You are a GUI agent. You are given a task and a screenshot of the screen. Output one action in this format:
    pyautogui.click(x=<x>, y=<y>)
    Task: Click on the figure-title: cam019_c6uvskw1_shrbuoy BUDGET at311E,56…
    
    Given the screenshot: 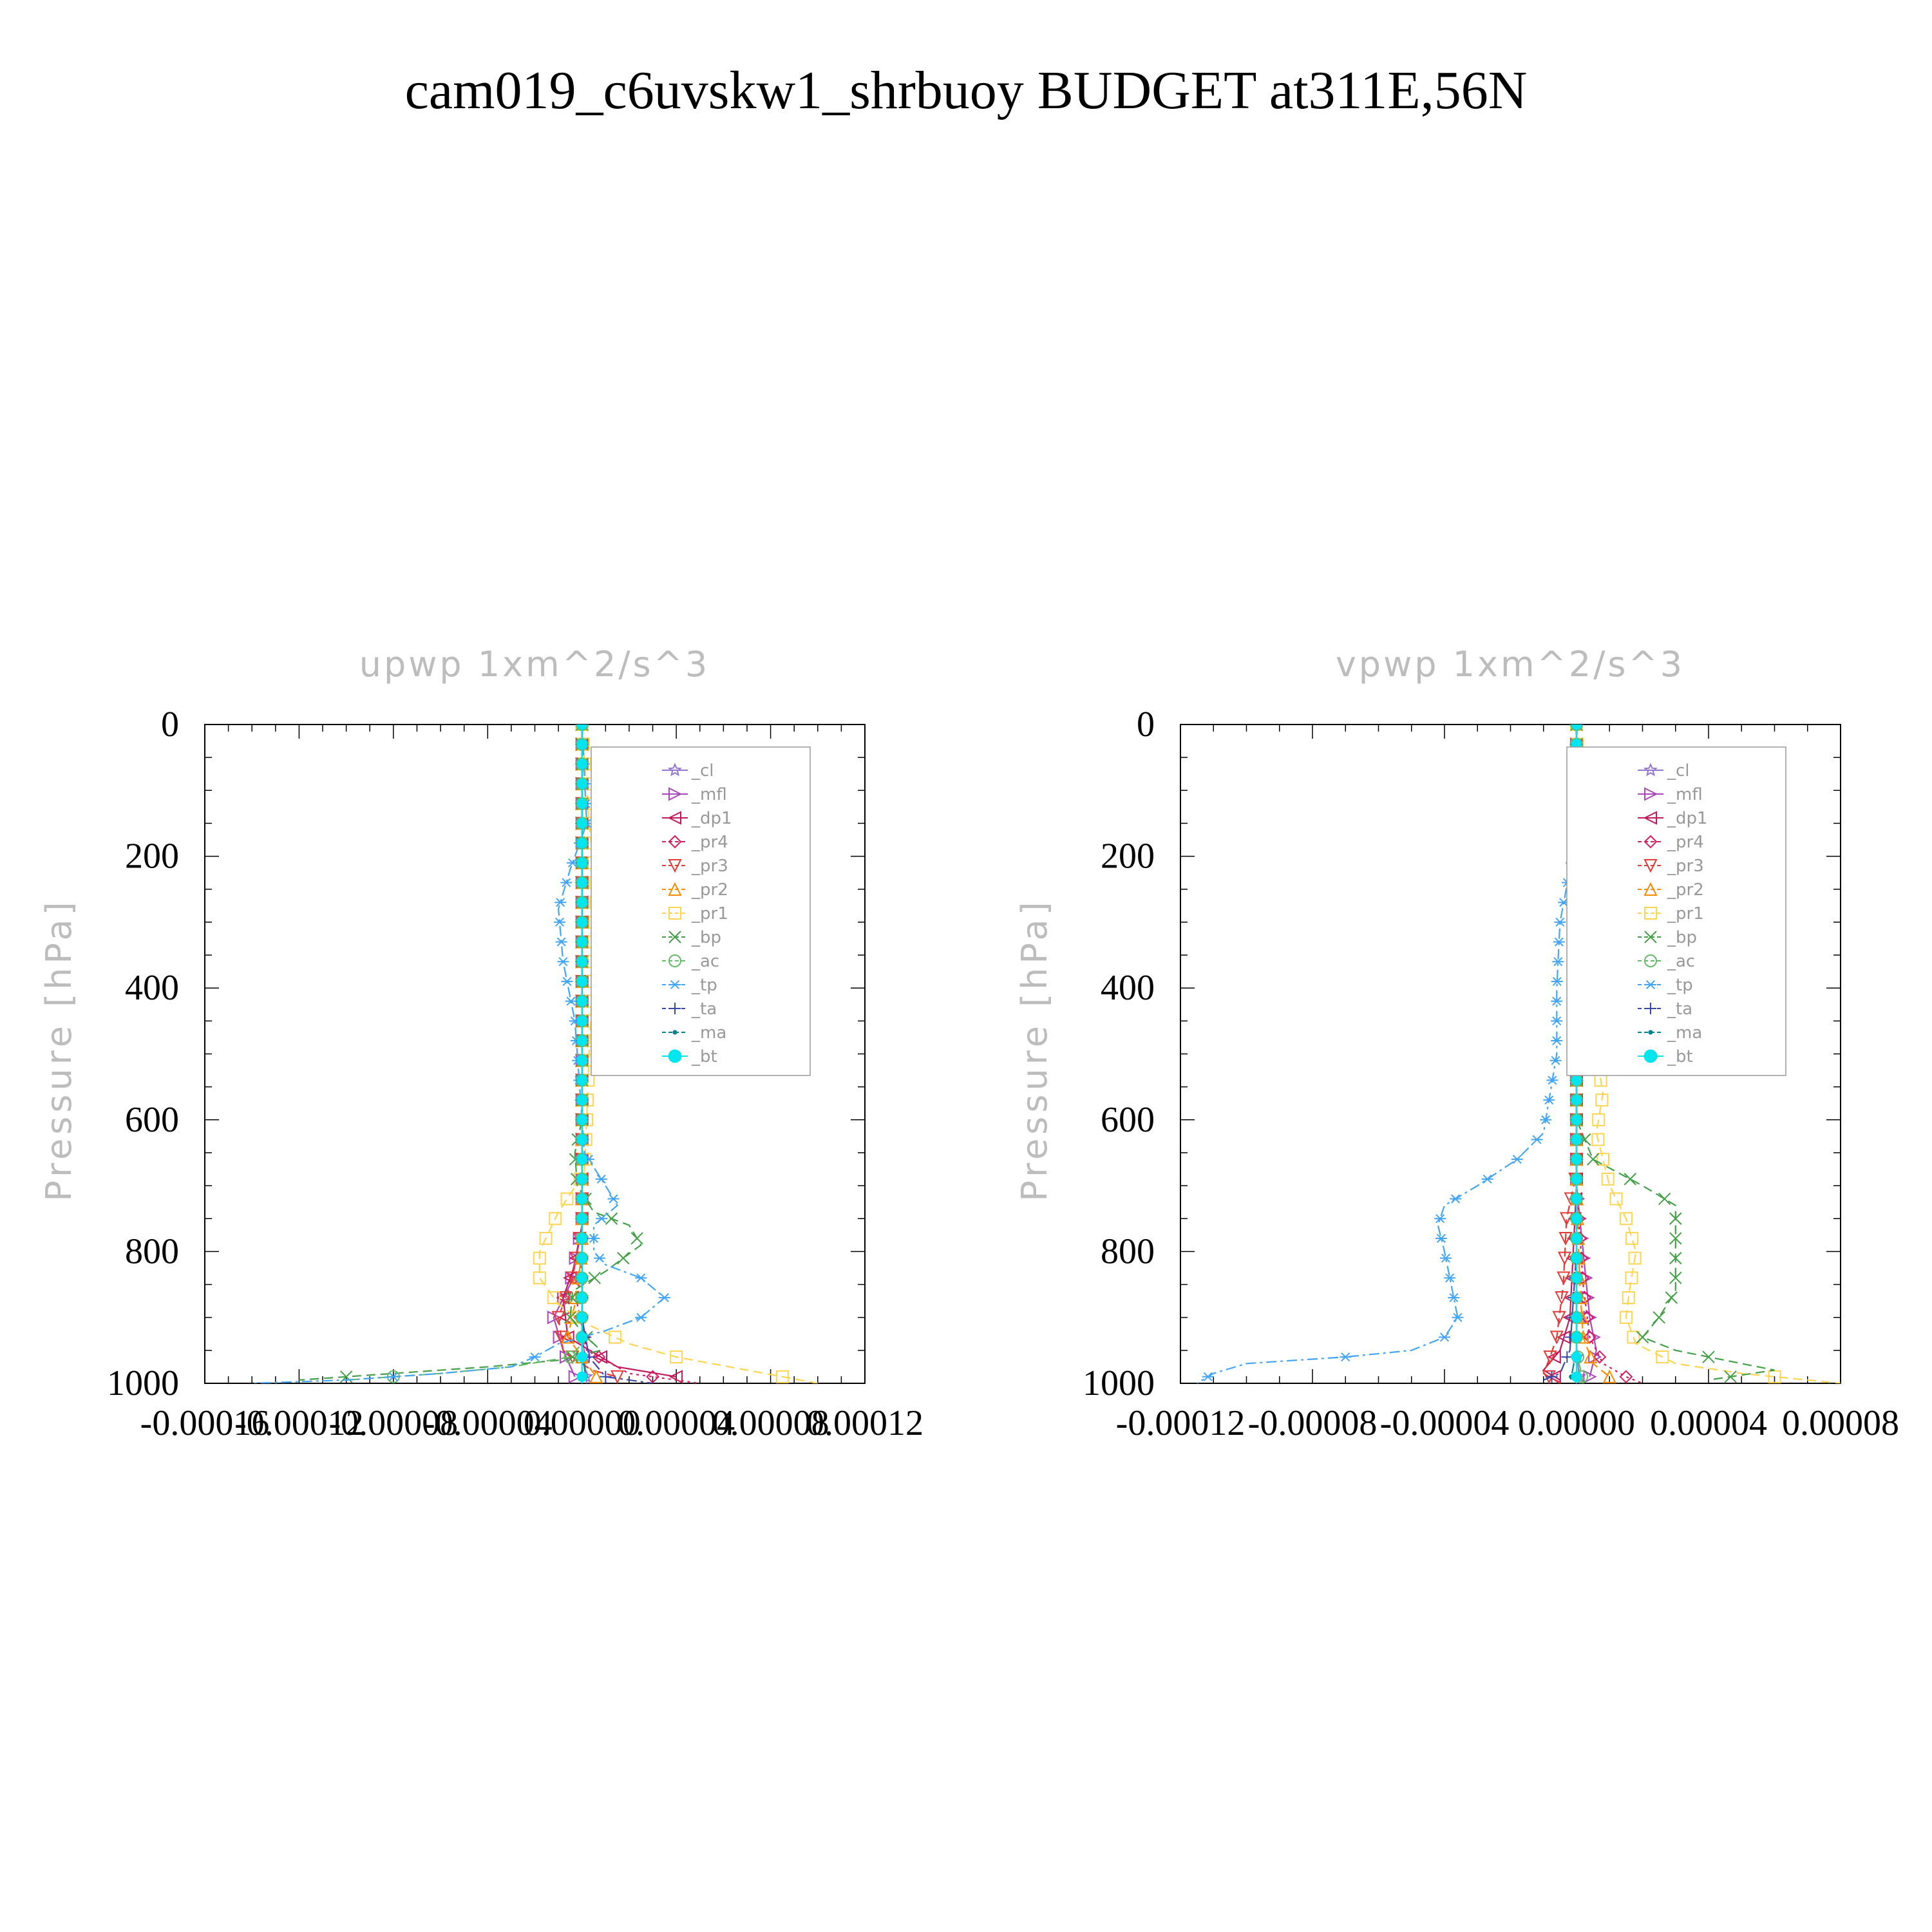 What is the action you would take?
    pyautogui.click(x=967, y=91)
    